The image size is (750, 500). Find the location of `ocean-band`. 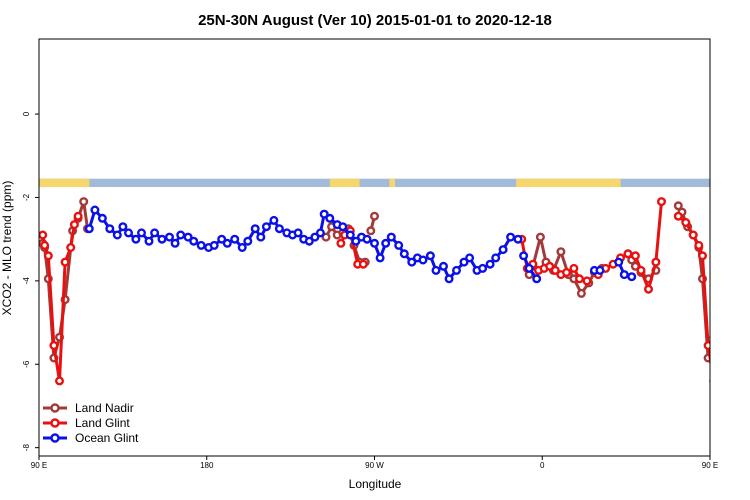

ocean-band is located at coordinates (374, 183).